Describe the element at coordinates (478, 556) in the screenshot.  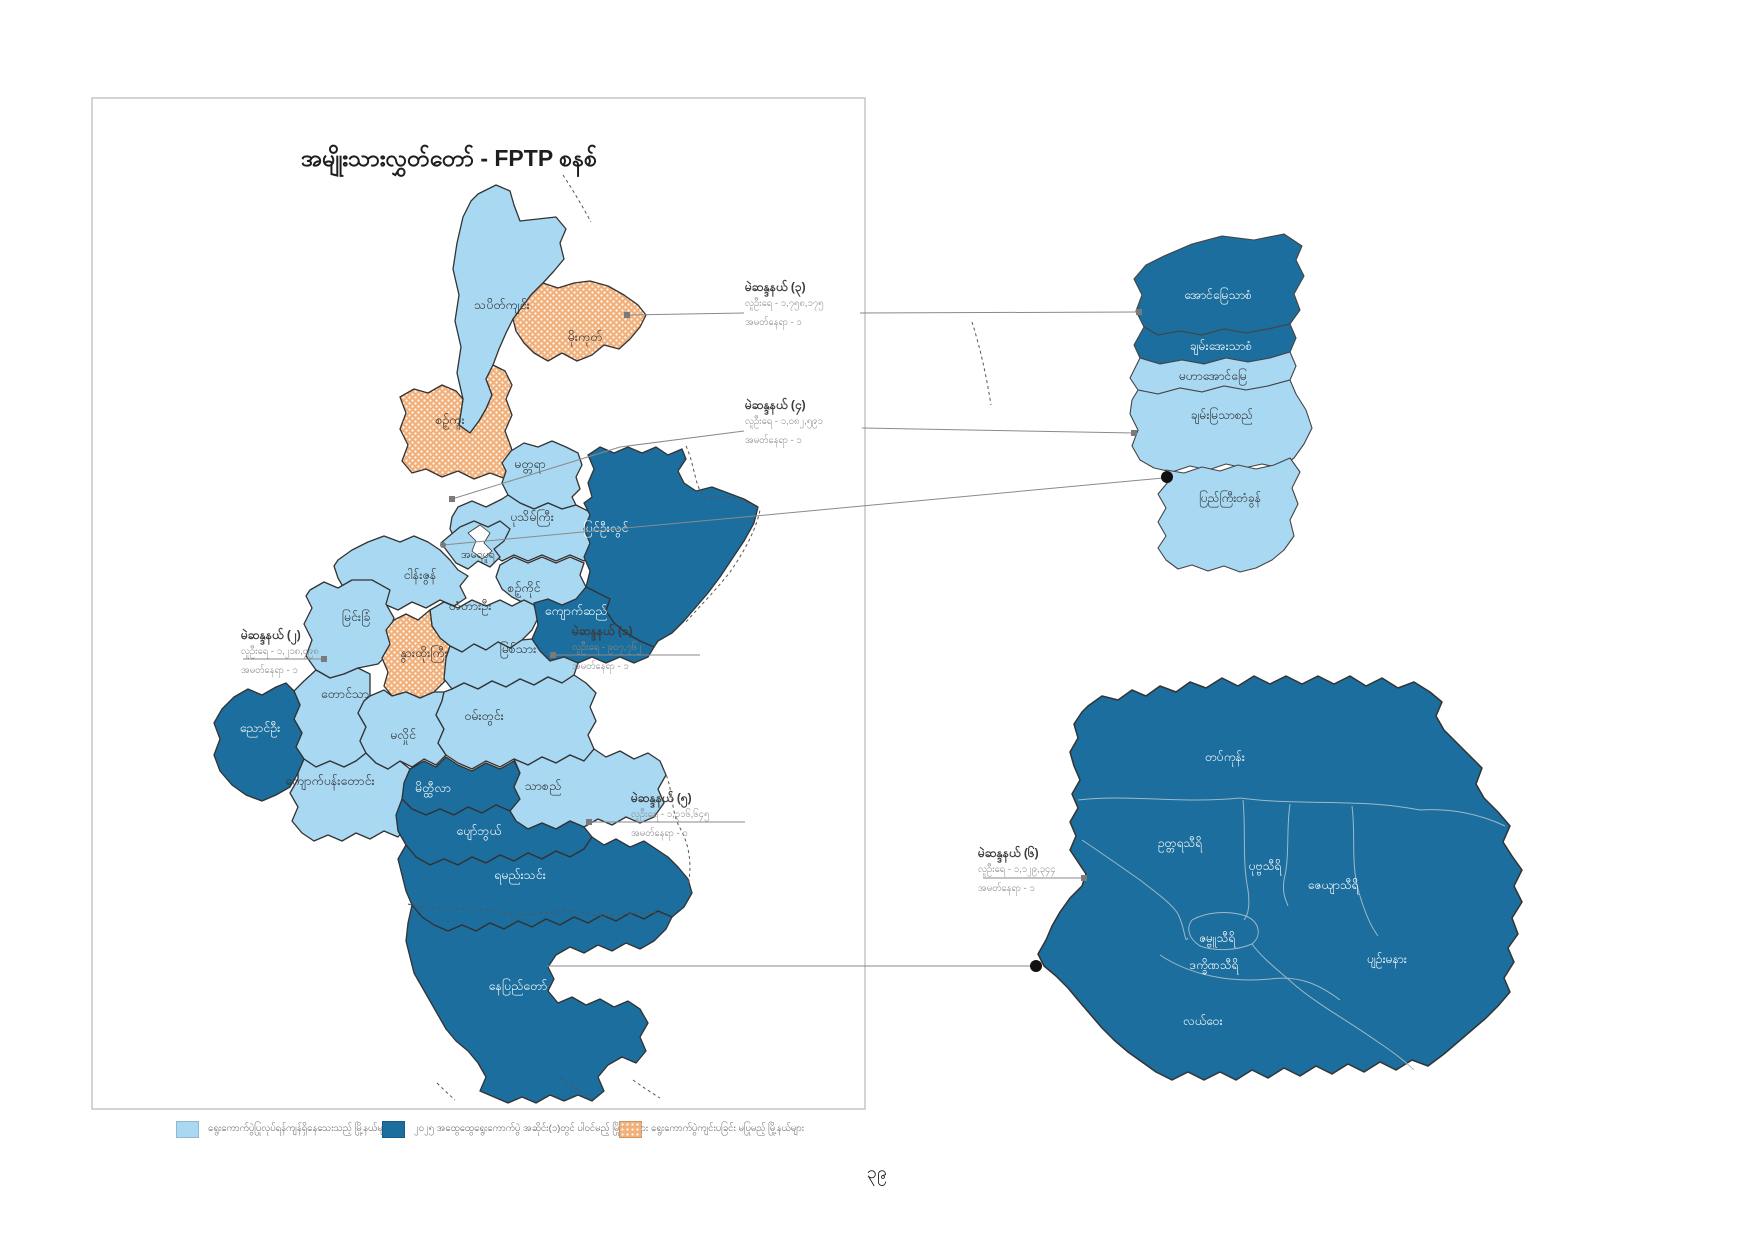
I see `township-label-amarapura: အမရပူရ` at that location.